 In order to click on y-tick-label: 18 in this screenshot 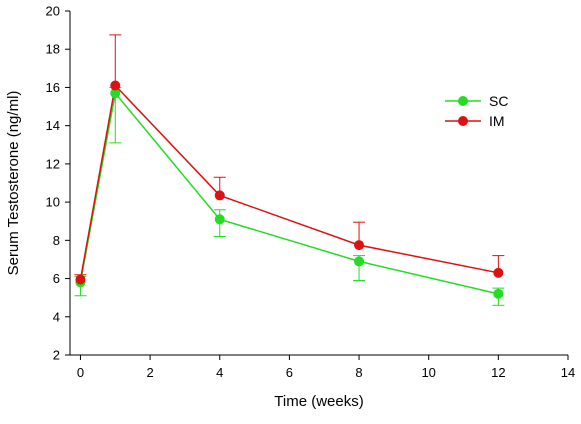, I will do `click(53, 49)`.